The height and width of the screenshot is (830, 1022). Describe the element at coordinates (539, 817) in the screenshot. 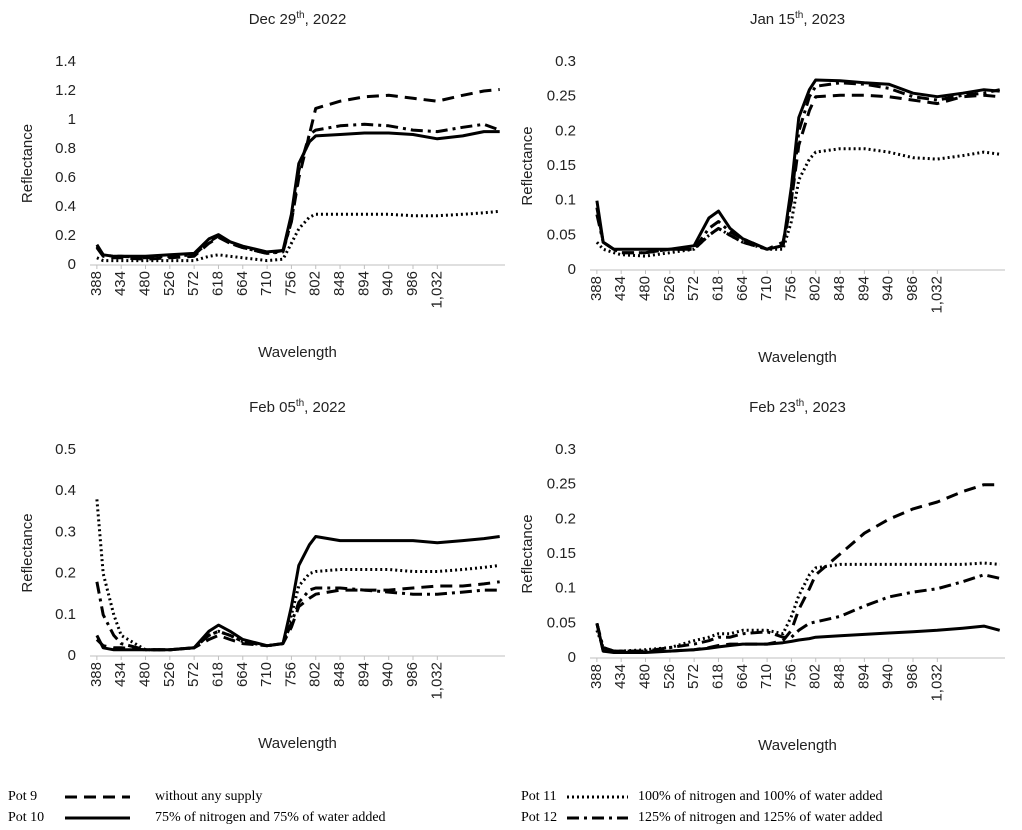

I see `legend-name: Pot 12` at that location.